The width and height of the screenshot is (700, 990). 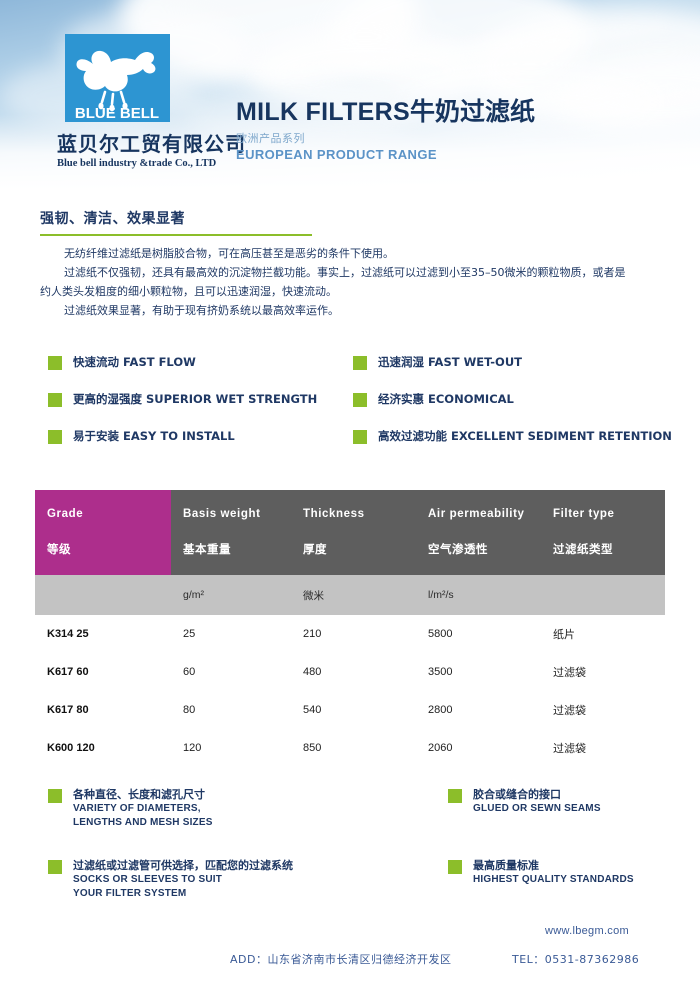 I want to click on bottom-feature-cn: 过滤纸或过滤管可供选择，匹配您的过滤系统, so click(x=183, y=865).